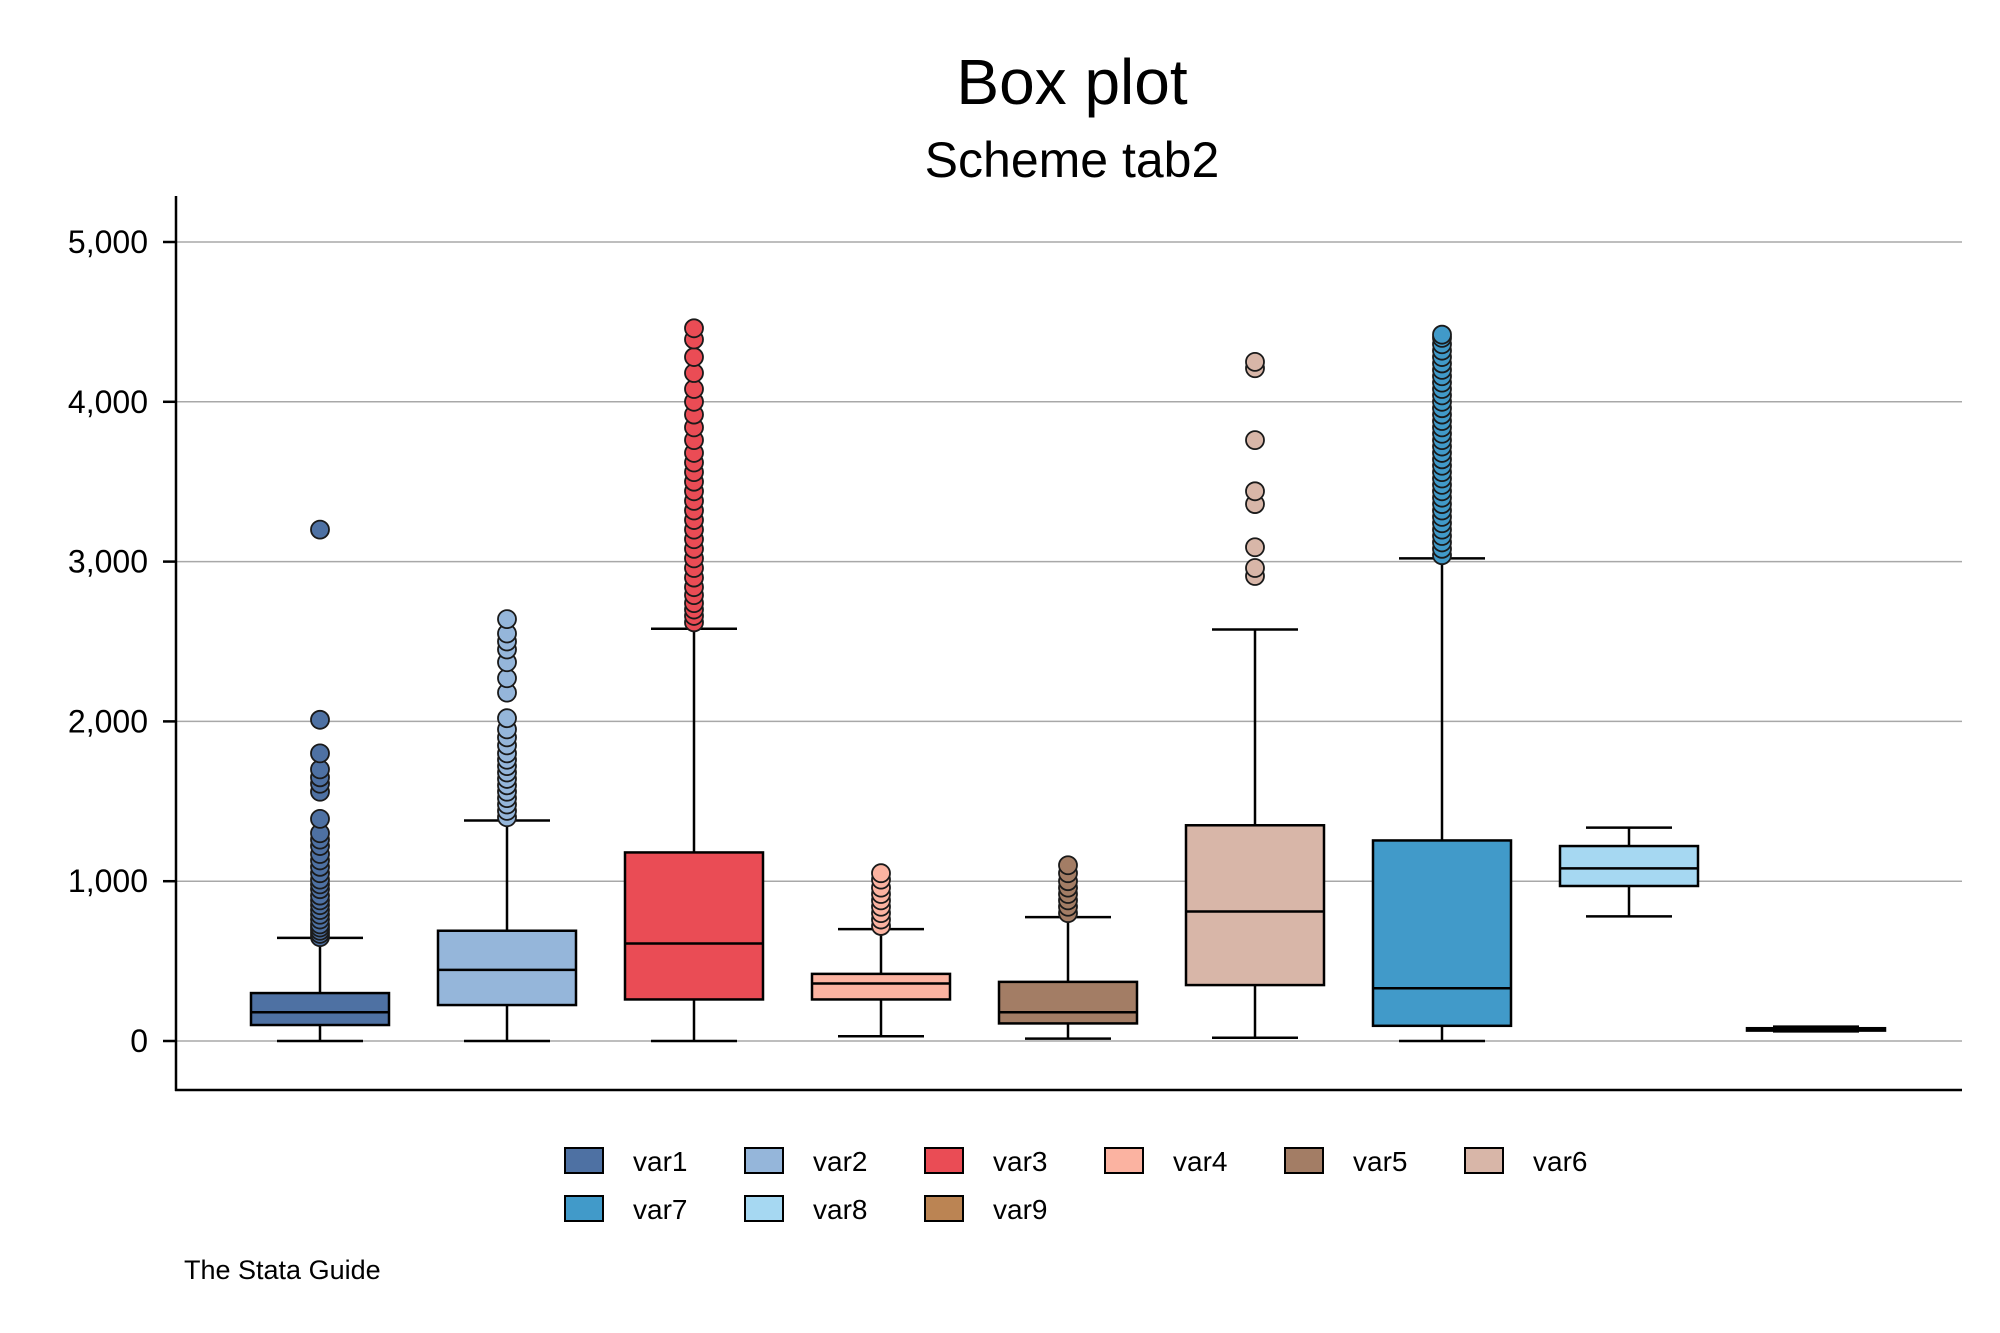 The width and height of the screenshot is (2000, 1333). Describe the element at coordinates (1442, 933) in the screenshot. I see `var7-box` at that location.